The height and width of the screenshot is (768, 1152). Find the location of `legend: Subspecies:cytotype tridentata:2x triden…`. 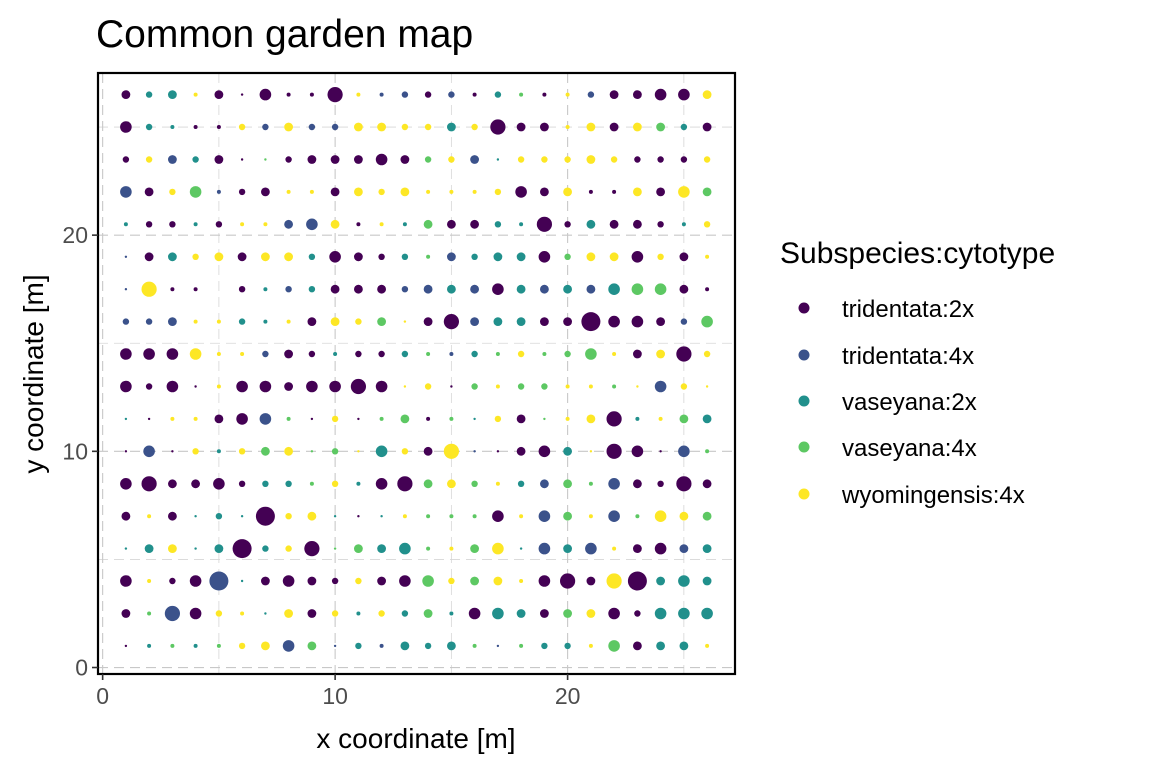

legend: Subspecies:cytotype tridentata:2x triden… is located at coordinates (917, 373).